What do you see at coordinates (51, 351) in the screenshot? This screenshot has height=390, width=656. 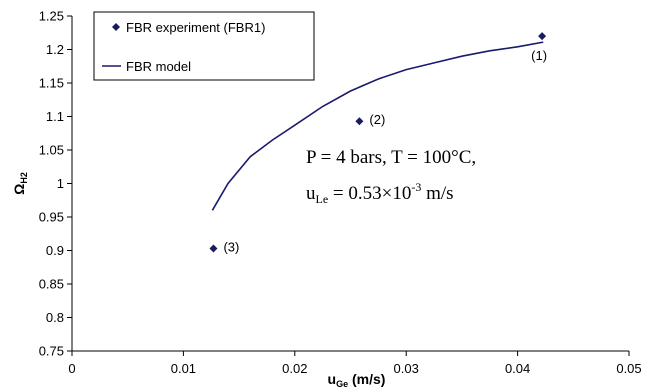 I see `y-tick-label: 0.75` at bounding box center [51, 351].